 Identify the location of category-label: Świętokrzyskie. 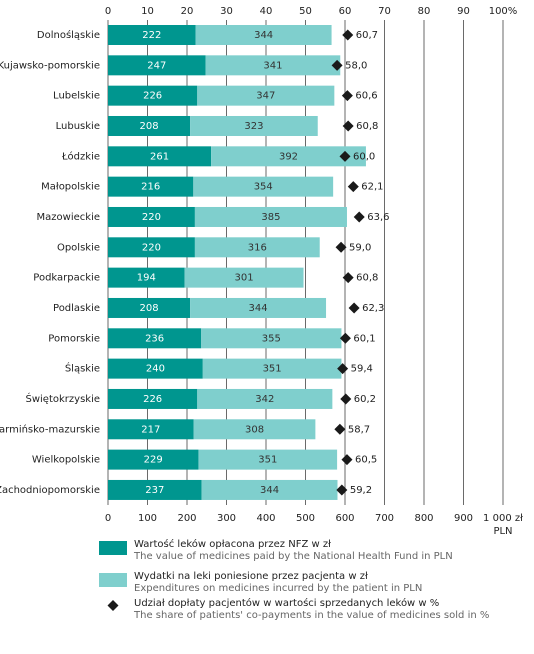
(63, 398).